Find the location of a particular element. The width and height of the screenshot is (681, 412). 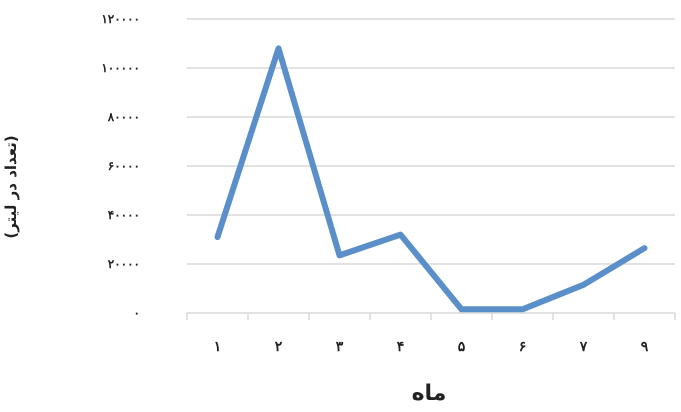

x-tick-labels: ۱ ۲ ۳ ۴ ۵ ۶ ۷ ۹ is located at coordinates (431, 347).